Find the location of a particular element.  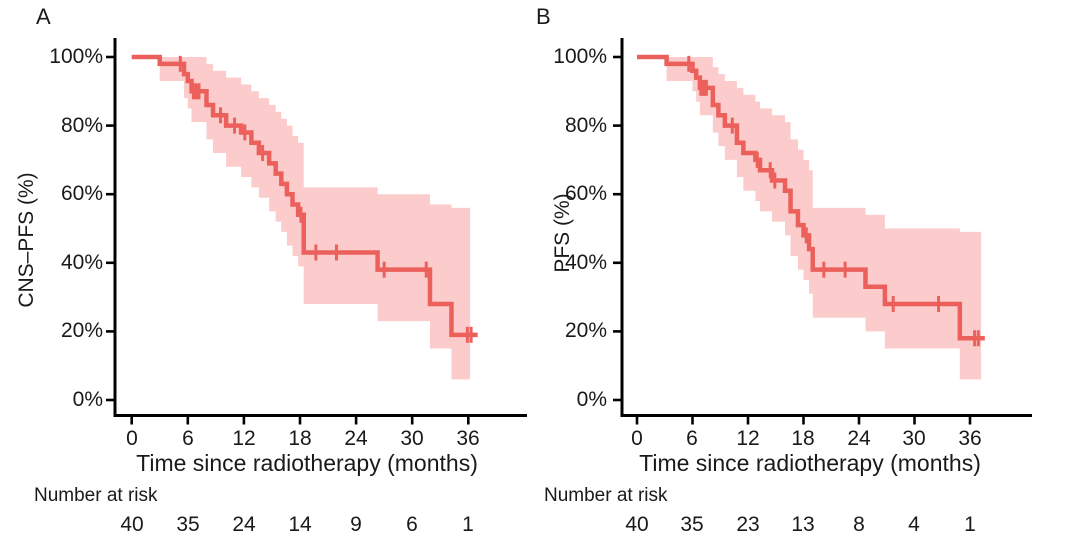

panel-b-risk-table-label: Number at risk is located at coordinates (606, 495).